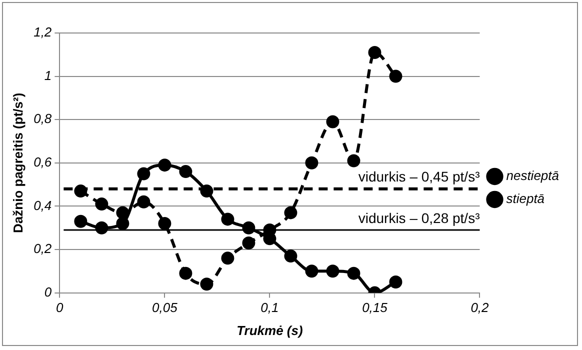  I want to click on ref-line-label: vidurkis – 0,45 pt/s³, so click(419, 176).